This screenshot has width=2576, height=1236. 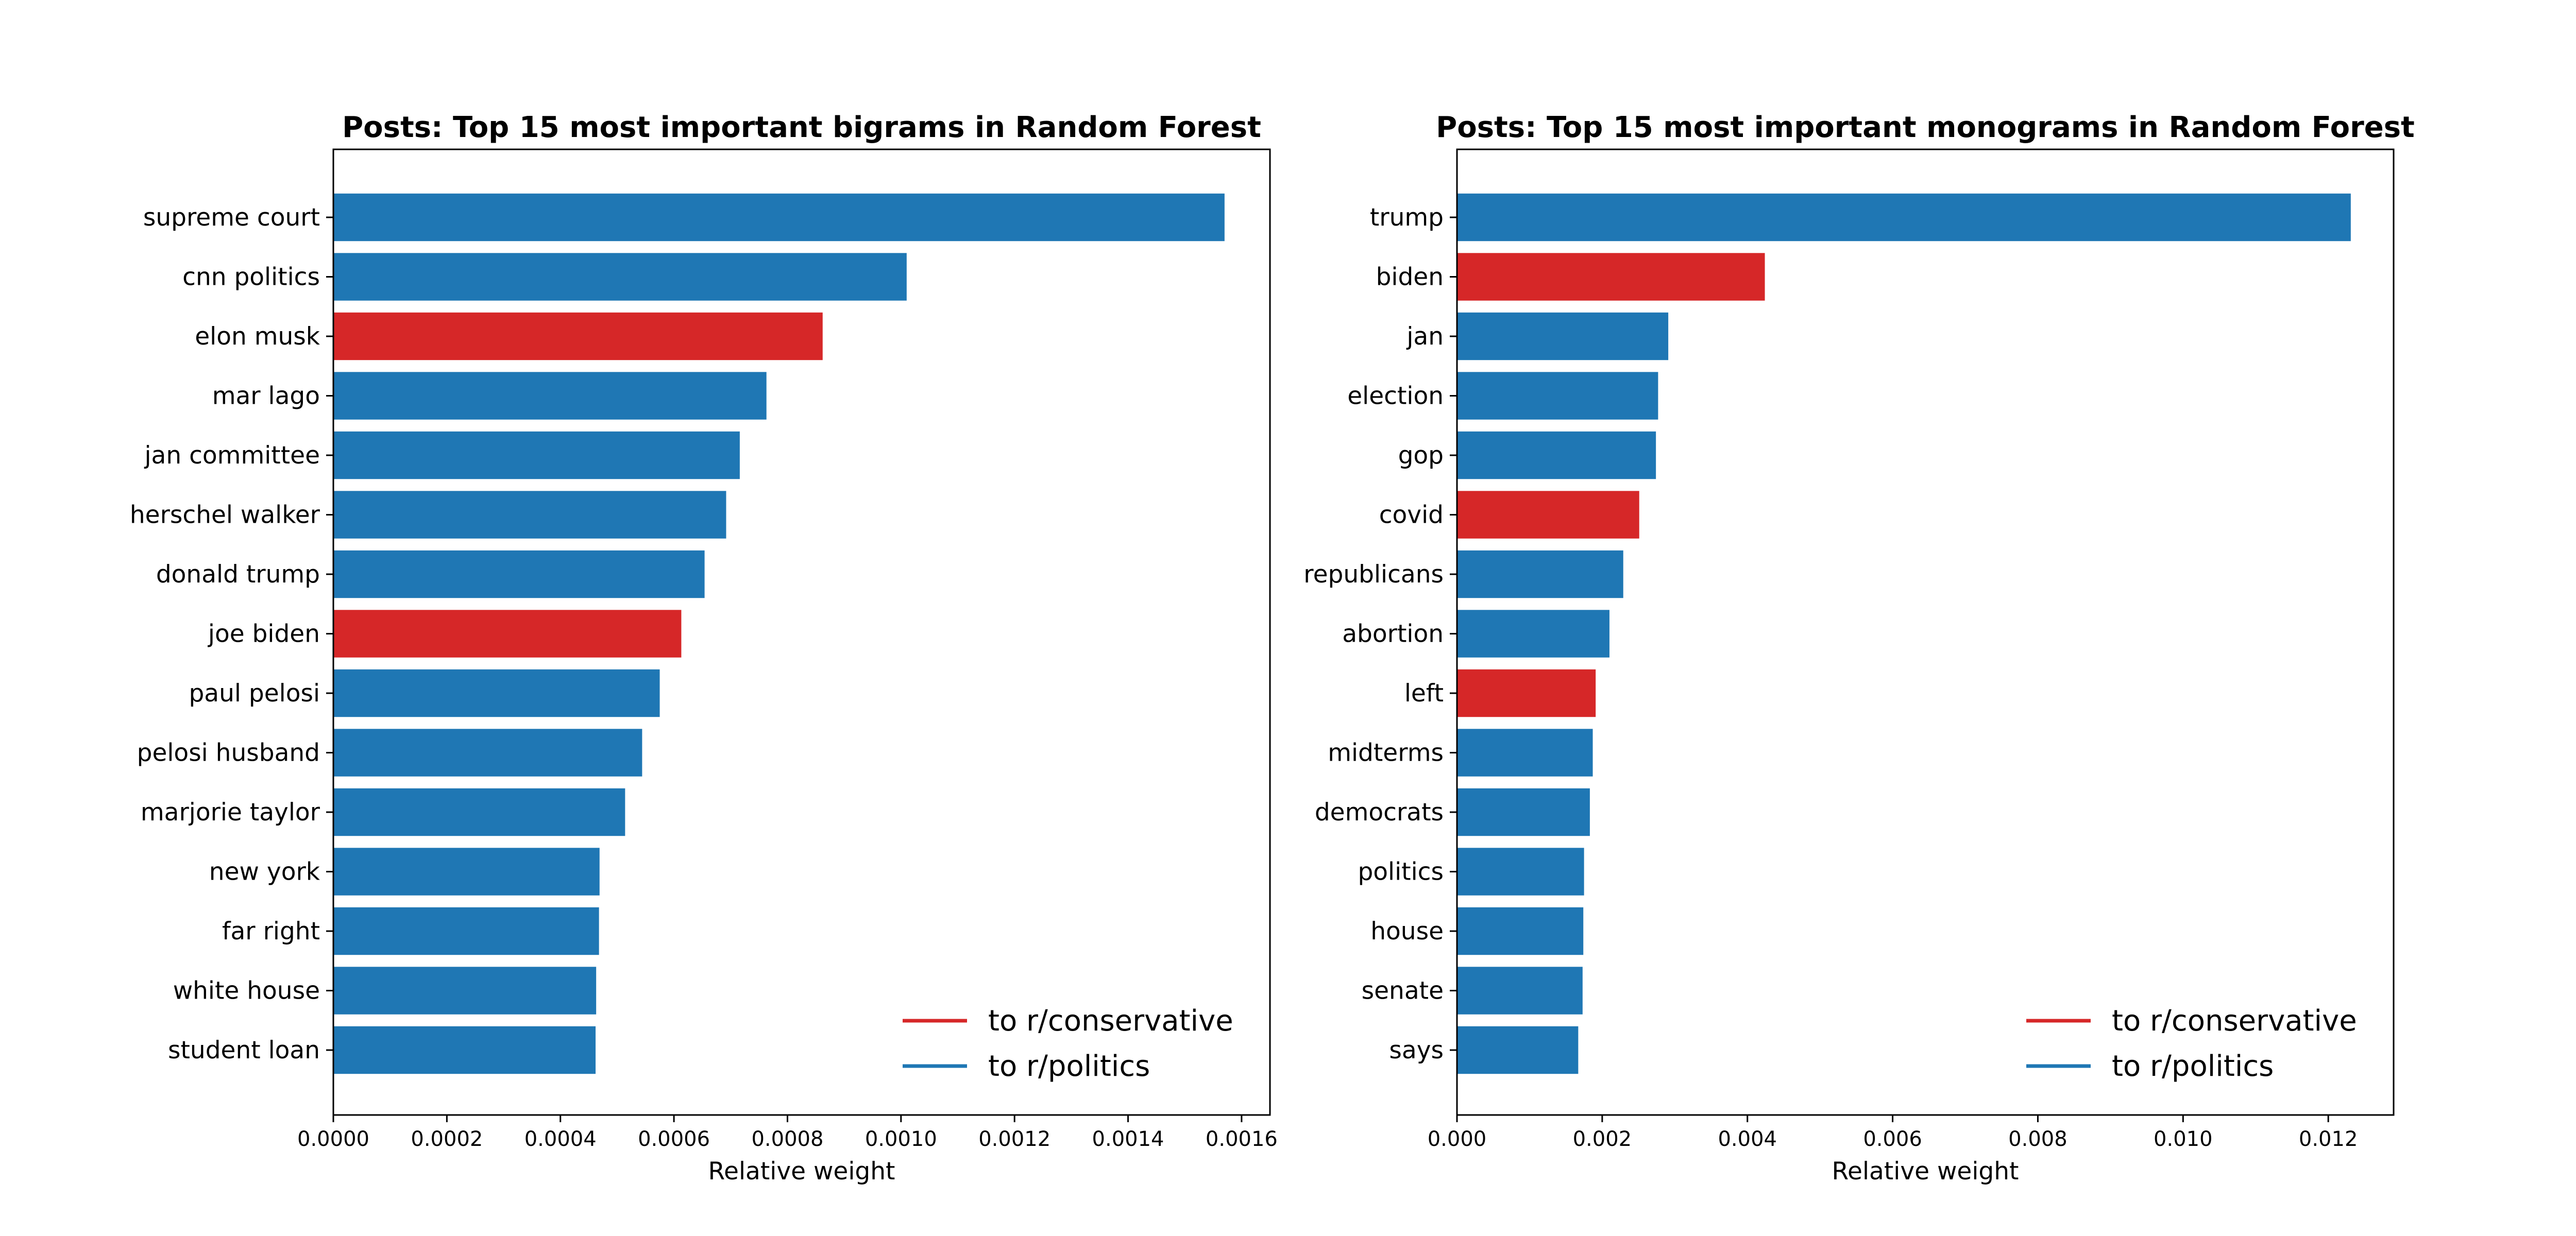 What do you see at coordinates (1523, 812) in the screenshot?
I see `bar-democrats` at bounding box center [1523, 812].